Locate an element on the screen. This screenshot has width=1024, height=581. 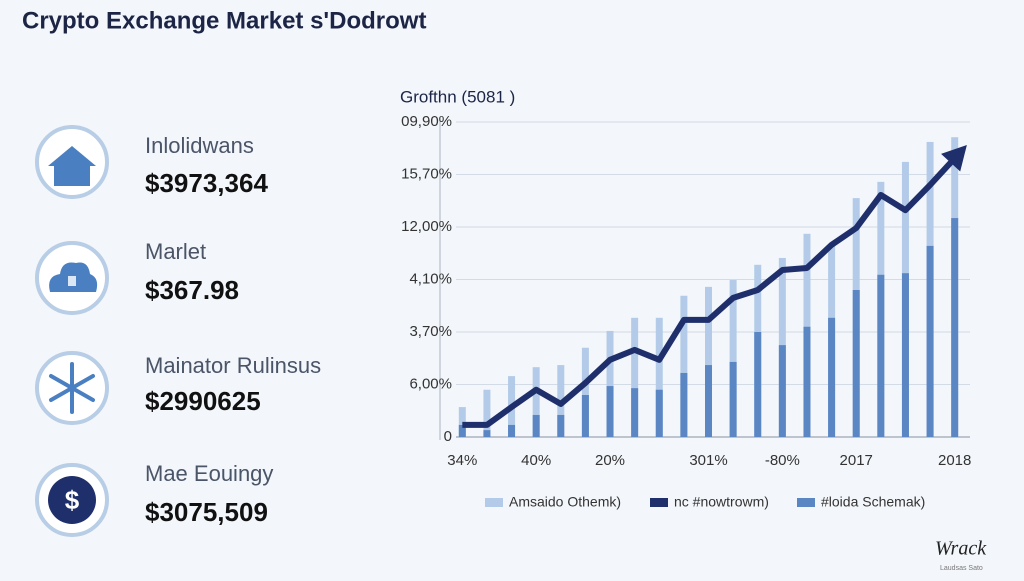
card-label: Marlet is located at coordinates (175, 251).